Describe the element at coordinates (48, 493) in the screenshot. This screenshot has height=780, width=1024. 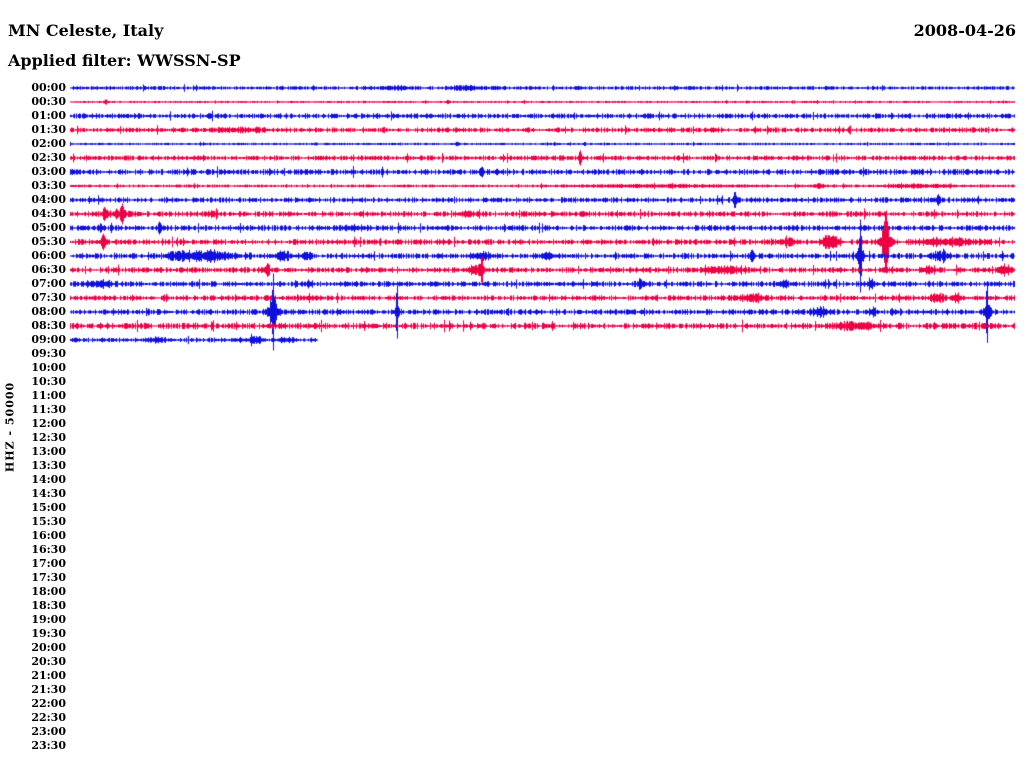
I see `time-label: 14:30` at that location.